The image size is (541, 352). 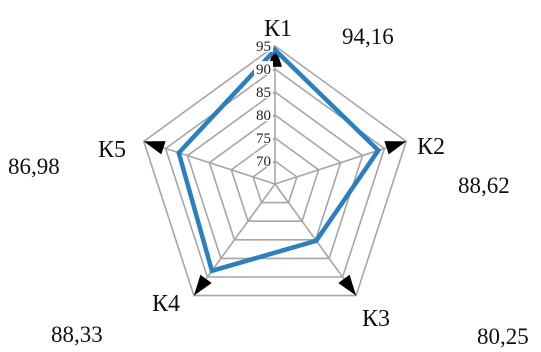 I want to click on tick-label-95: 95, so click(x=263, y=47).